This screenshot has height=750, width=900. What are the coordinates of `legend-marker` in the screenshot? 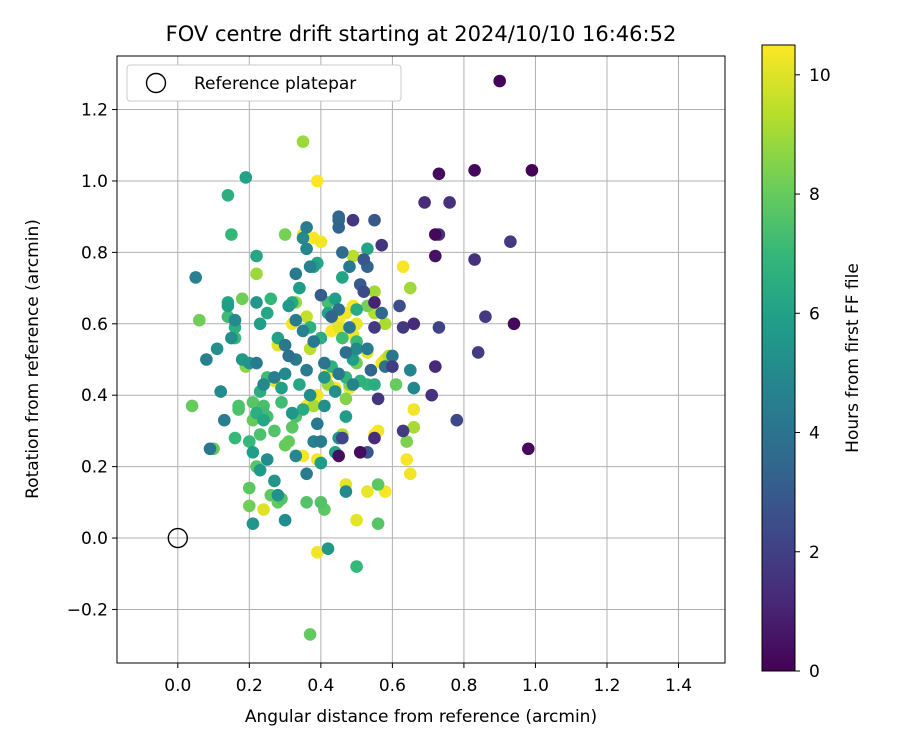 It's located at (156, 83).